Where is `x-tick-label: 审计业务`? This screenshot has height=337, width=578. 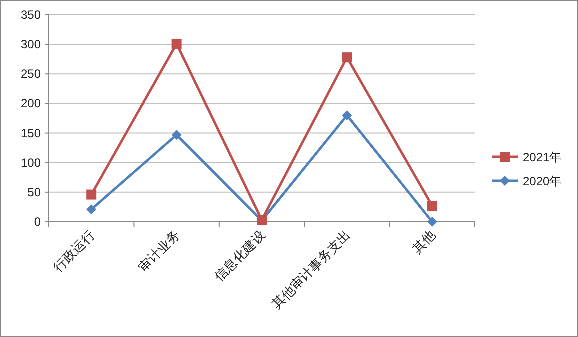 x-tick-label: 审计业务 is located at coordinates (159, 251).